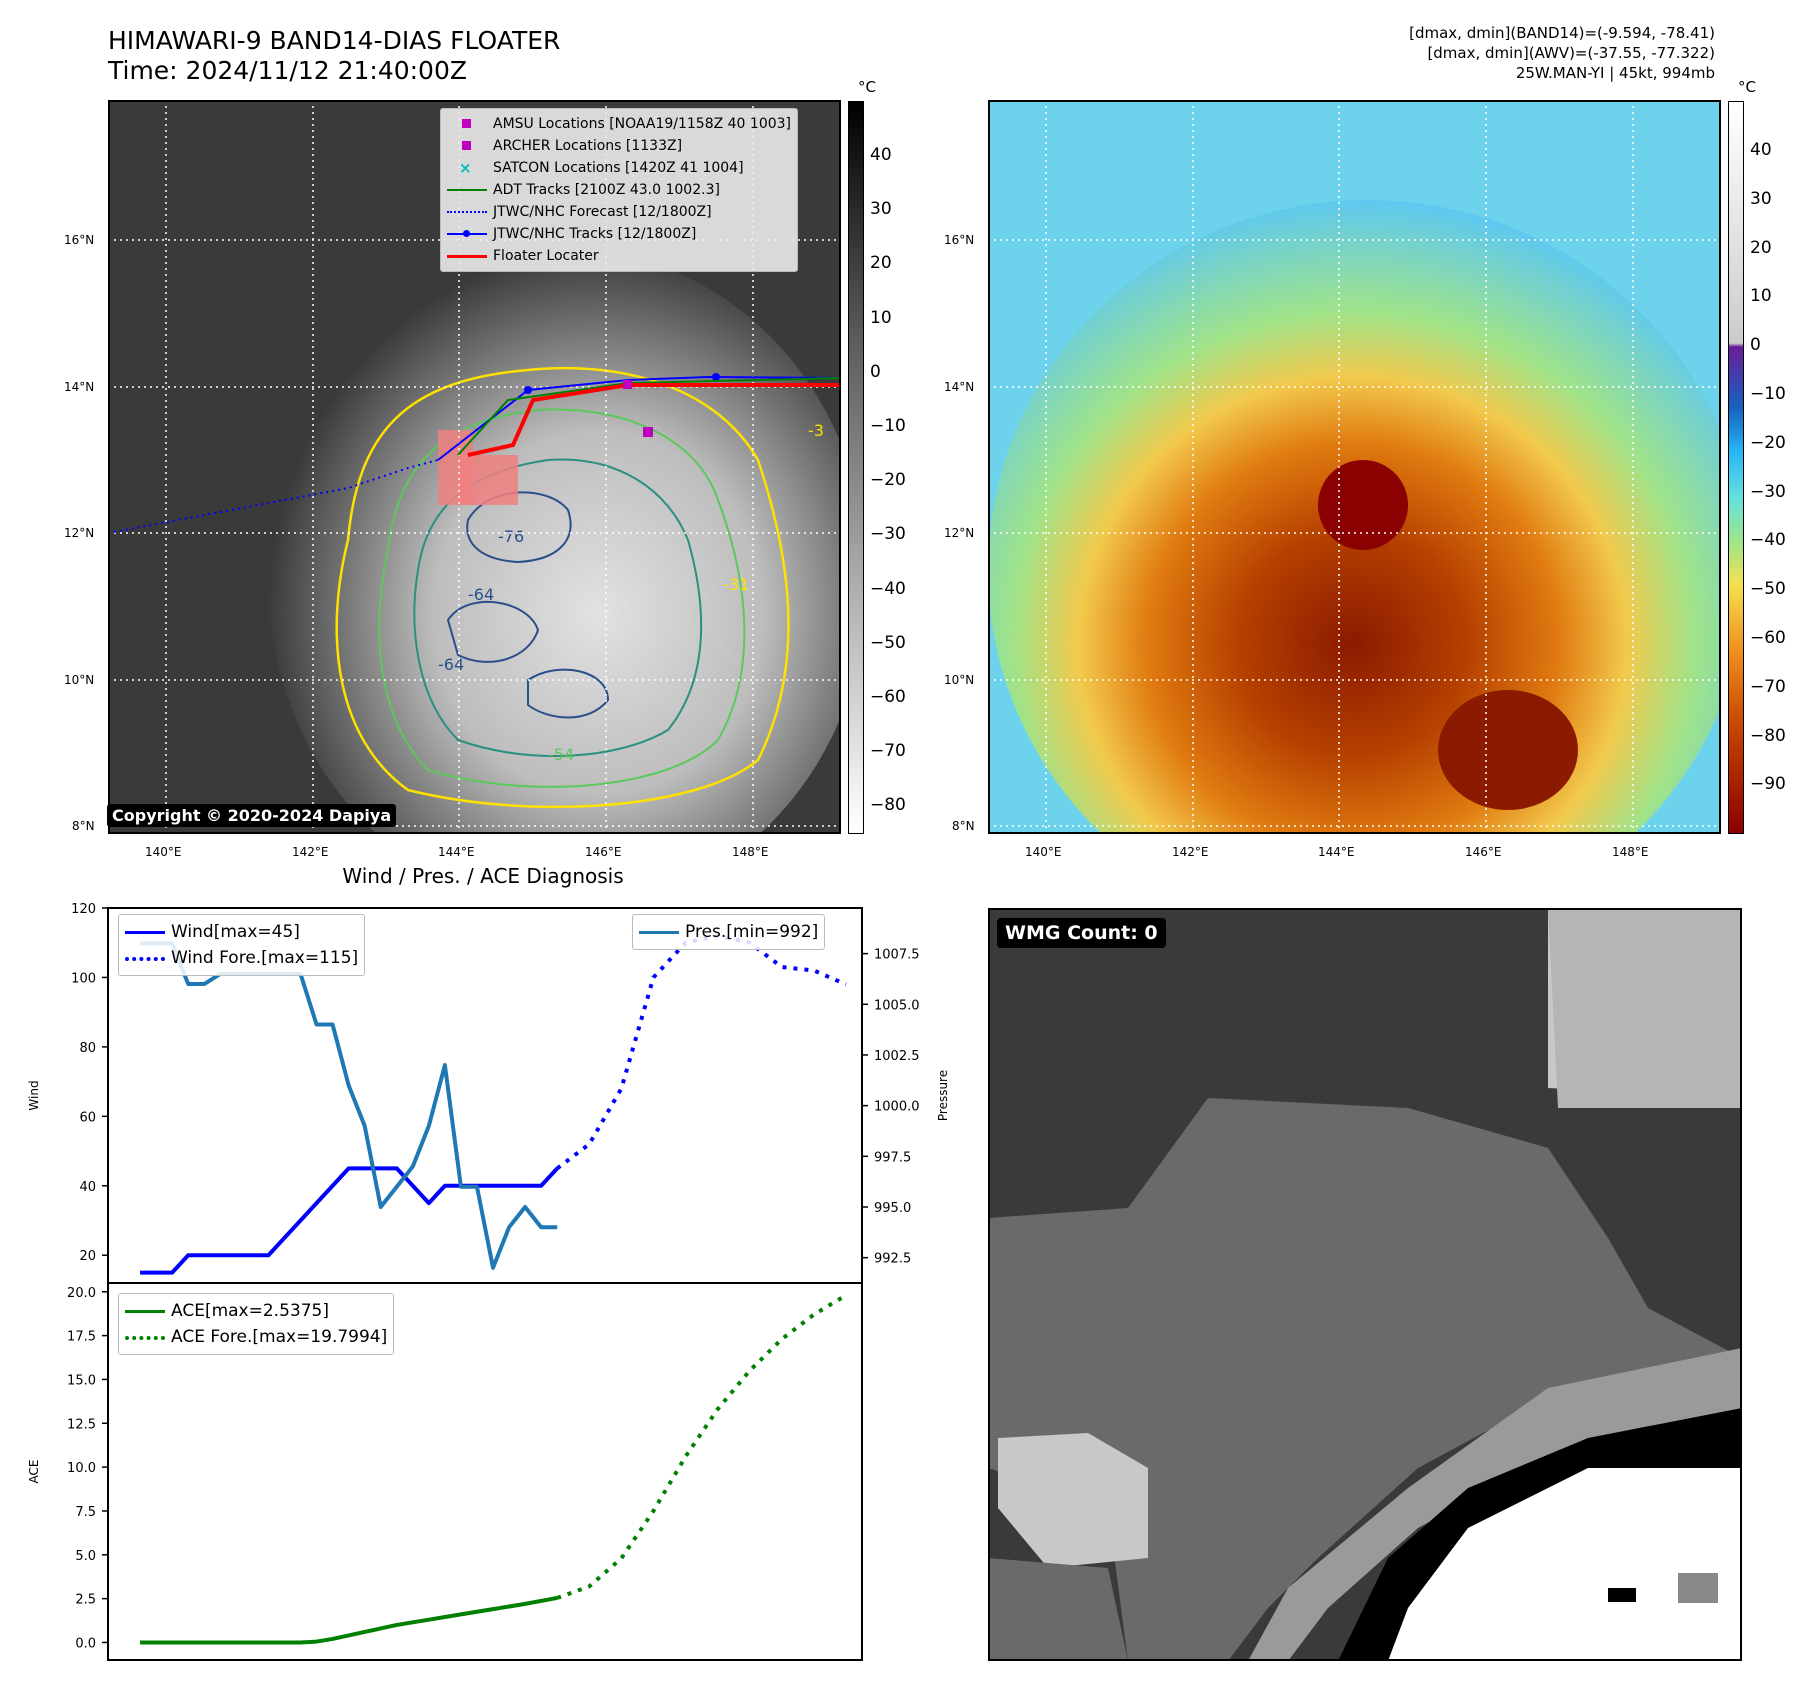 The width and height of the screenshot is (1801, 1690). What do you see at coordinates (485, 1471) in the screenshot?
I see `plot-frame` at bounding box center [485, 1471].